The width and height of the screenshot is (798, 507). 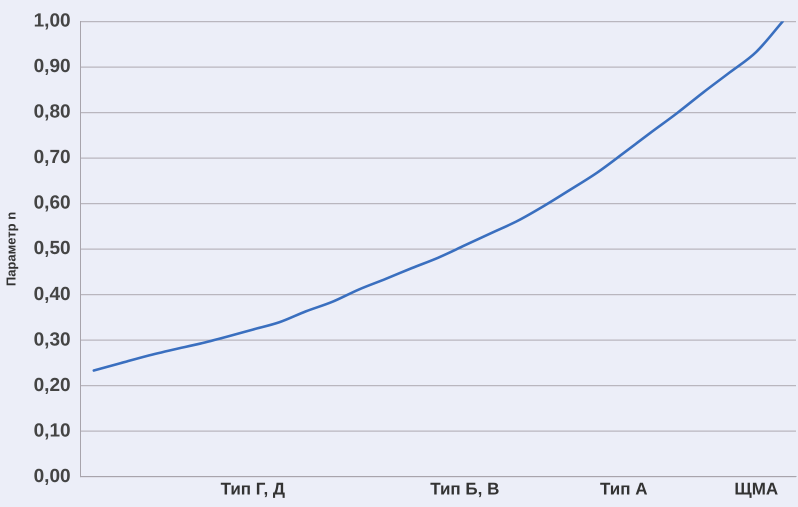 What do you see at coordinates (465, 488) in the screenshot?
I see `x-tick-label: Тип Б, В` at bounding box center [465, 488].